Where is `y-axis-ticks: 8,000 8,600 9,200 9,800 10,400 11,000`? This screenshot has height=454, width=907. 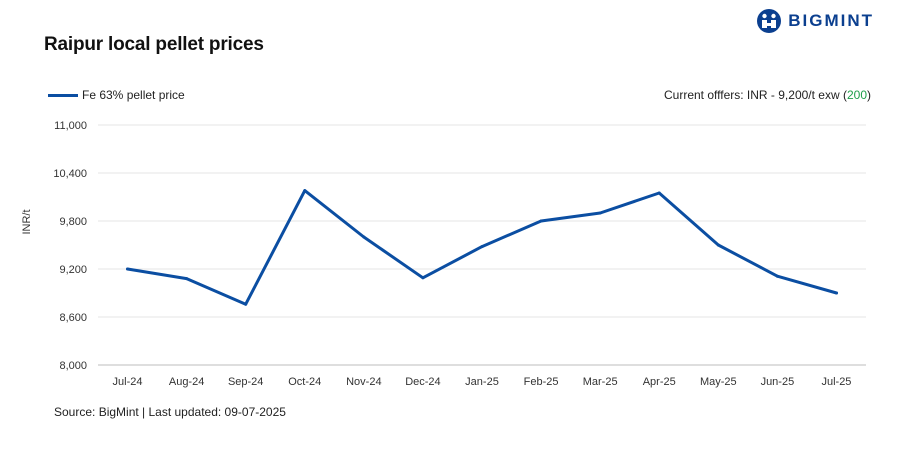 y-axis-ticks: 8,000 8,600 9,200 9,800 10,400 11,000 is located at coordinates (70, 246).